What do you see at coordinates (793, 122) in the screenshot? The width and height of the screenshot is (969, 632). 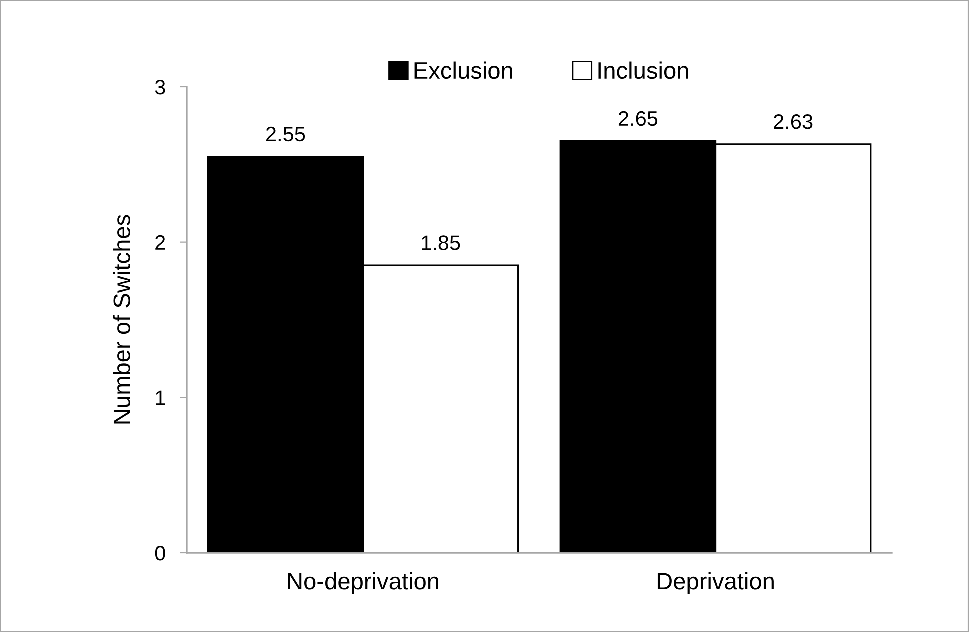 I see `data-label: 2.63` at bounding box center [793, 122].